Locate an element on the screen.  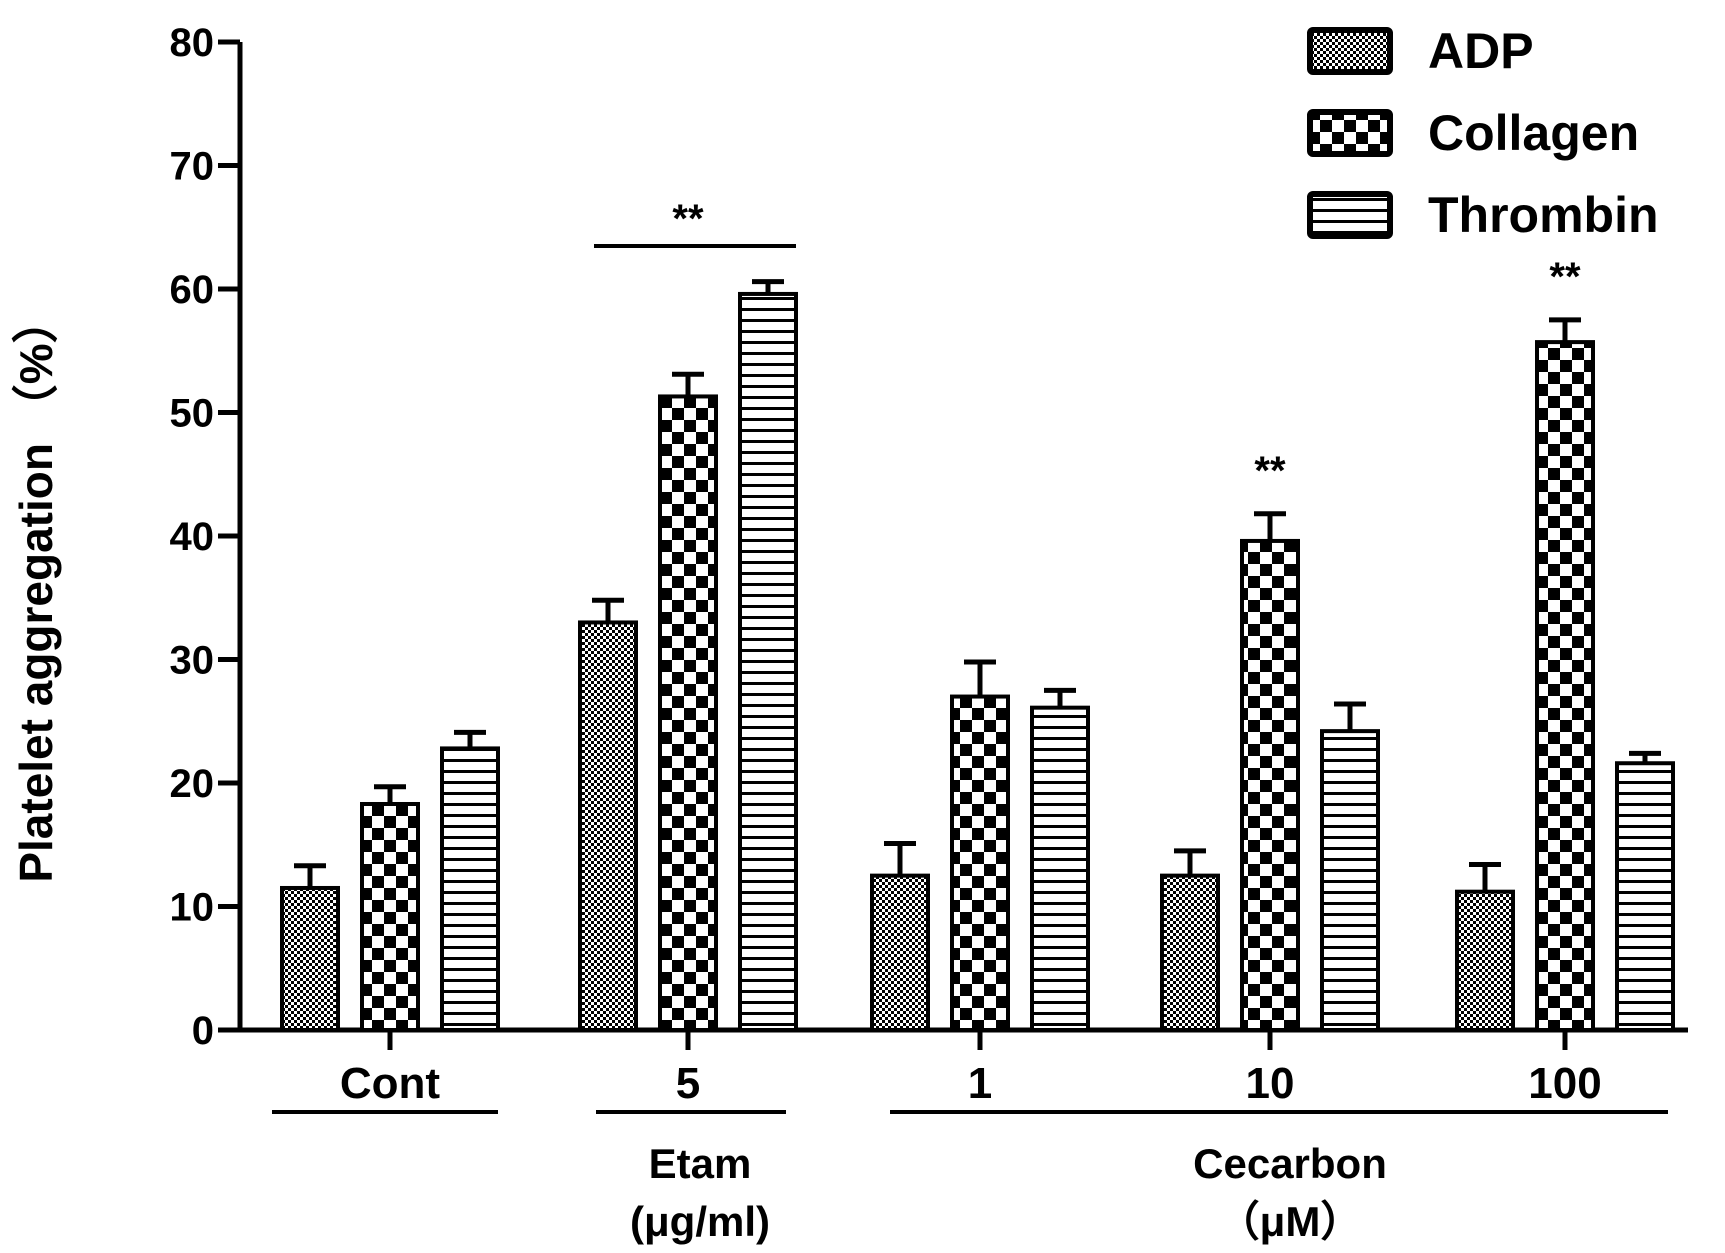
legend-label-collagen: Collagen is located at coordinates (1533, 133).